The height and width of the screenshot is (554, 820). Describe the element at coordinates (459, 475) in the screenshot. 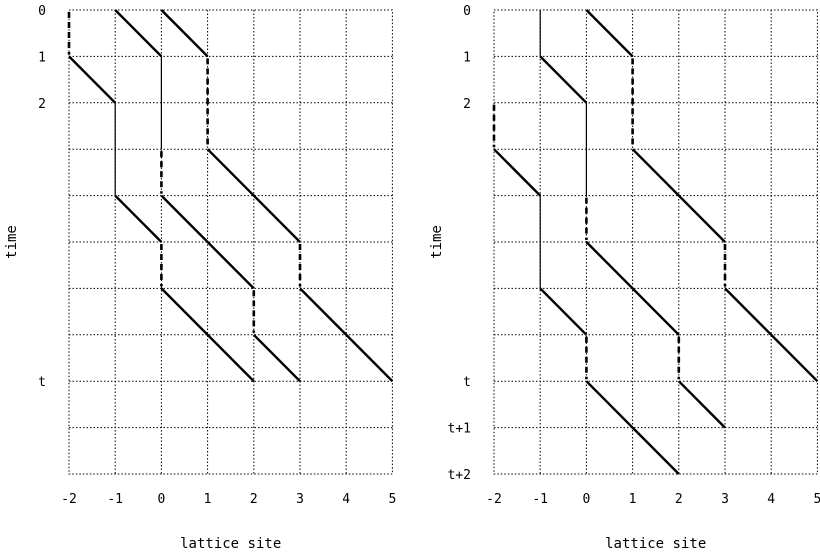

I see `time-tick-label: t+2` at that location.